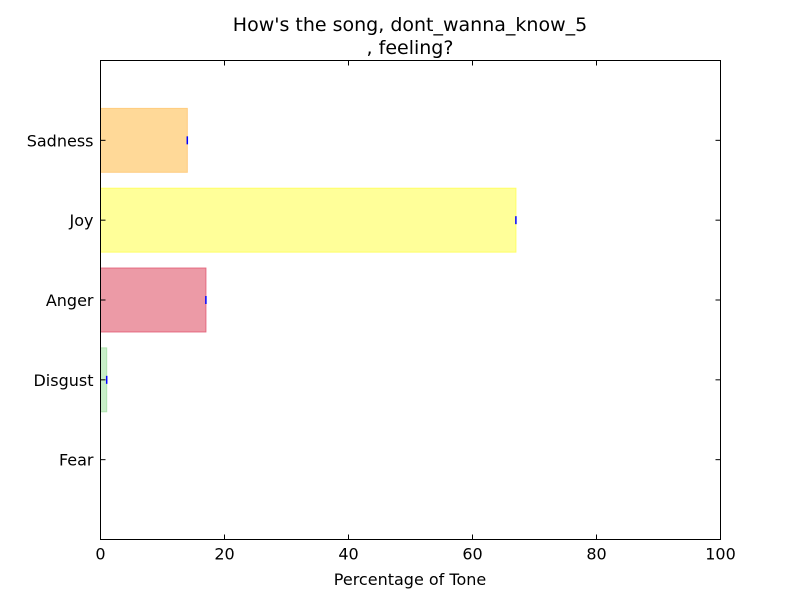 The width and height of the screenshot is (800, 604). What do you see at coordinates (720, 554) in the screenshot?
I see `x-tick-label-100: 100` at bounding box center [720, 554].